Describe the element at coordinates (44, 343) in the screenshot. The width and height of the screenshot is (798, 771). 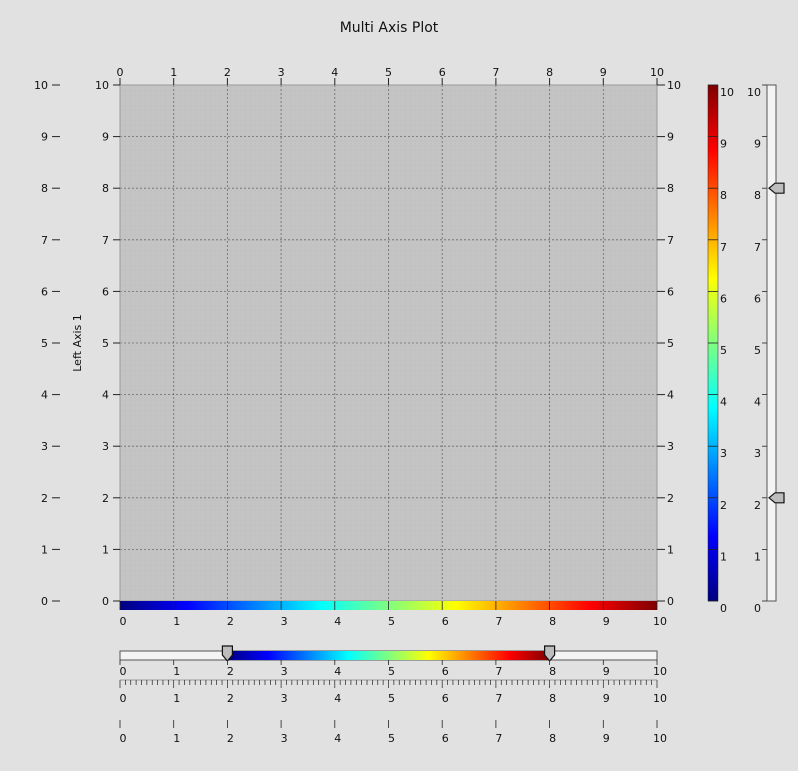
I see `left-outer-tick-label-5: 5` at that location.